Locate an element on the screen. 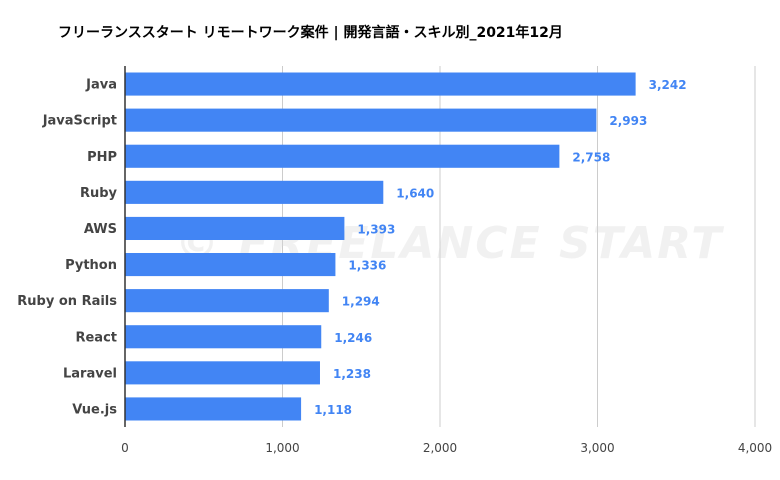 Image resolution: width=780 pixels, height=480 pixels. value-label: 1,393 is located at coordinates (376, 229).